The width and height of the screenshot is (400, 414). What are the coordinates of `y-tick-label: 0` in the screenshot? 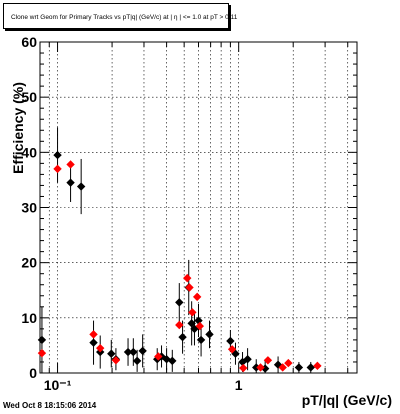 It's located at (33, 373).